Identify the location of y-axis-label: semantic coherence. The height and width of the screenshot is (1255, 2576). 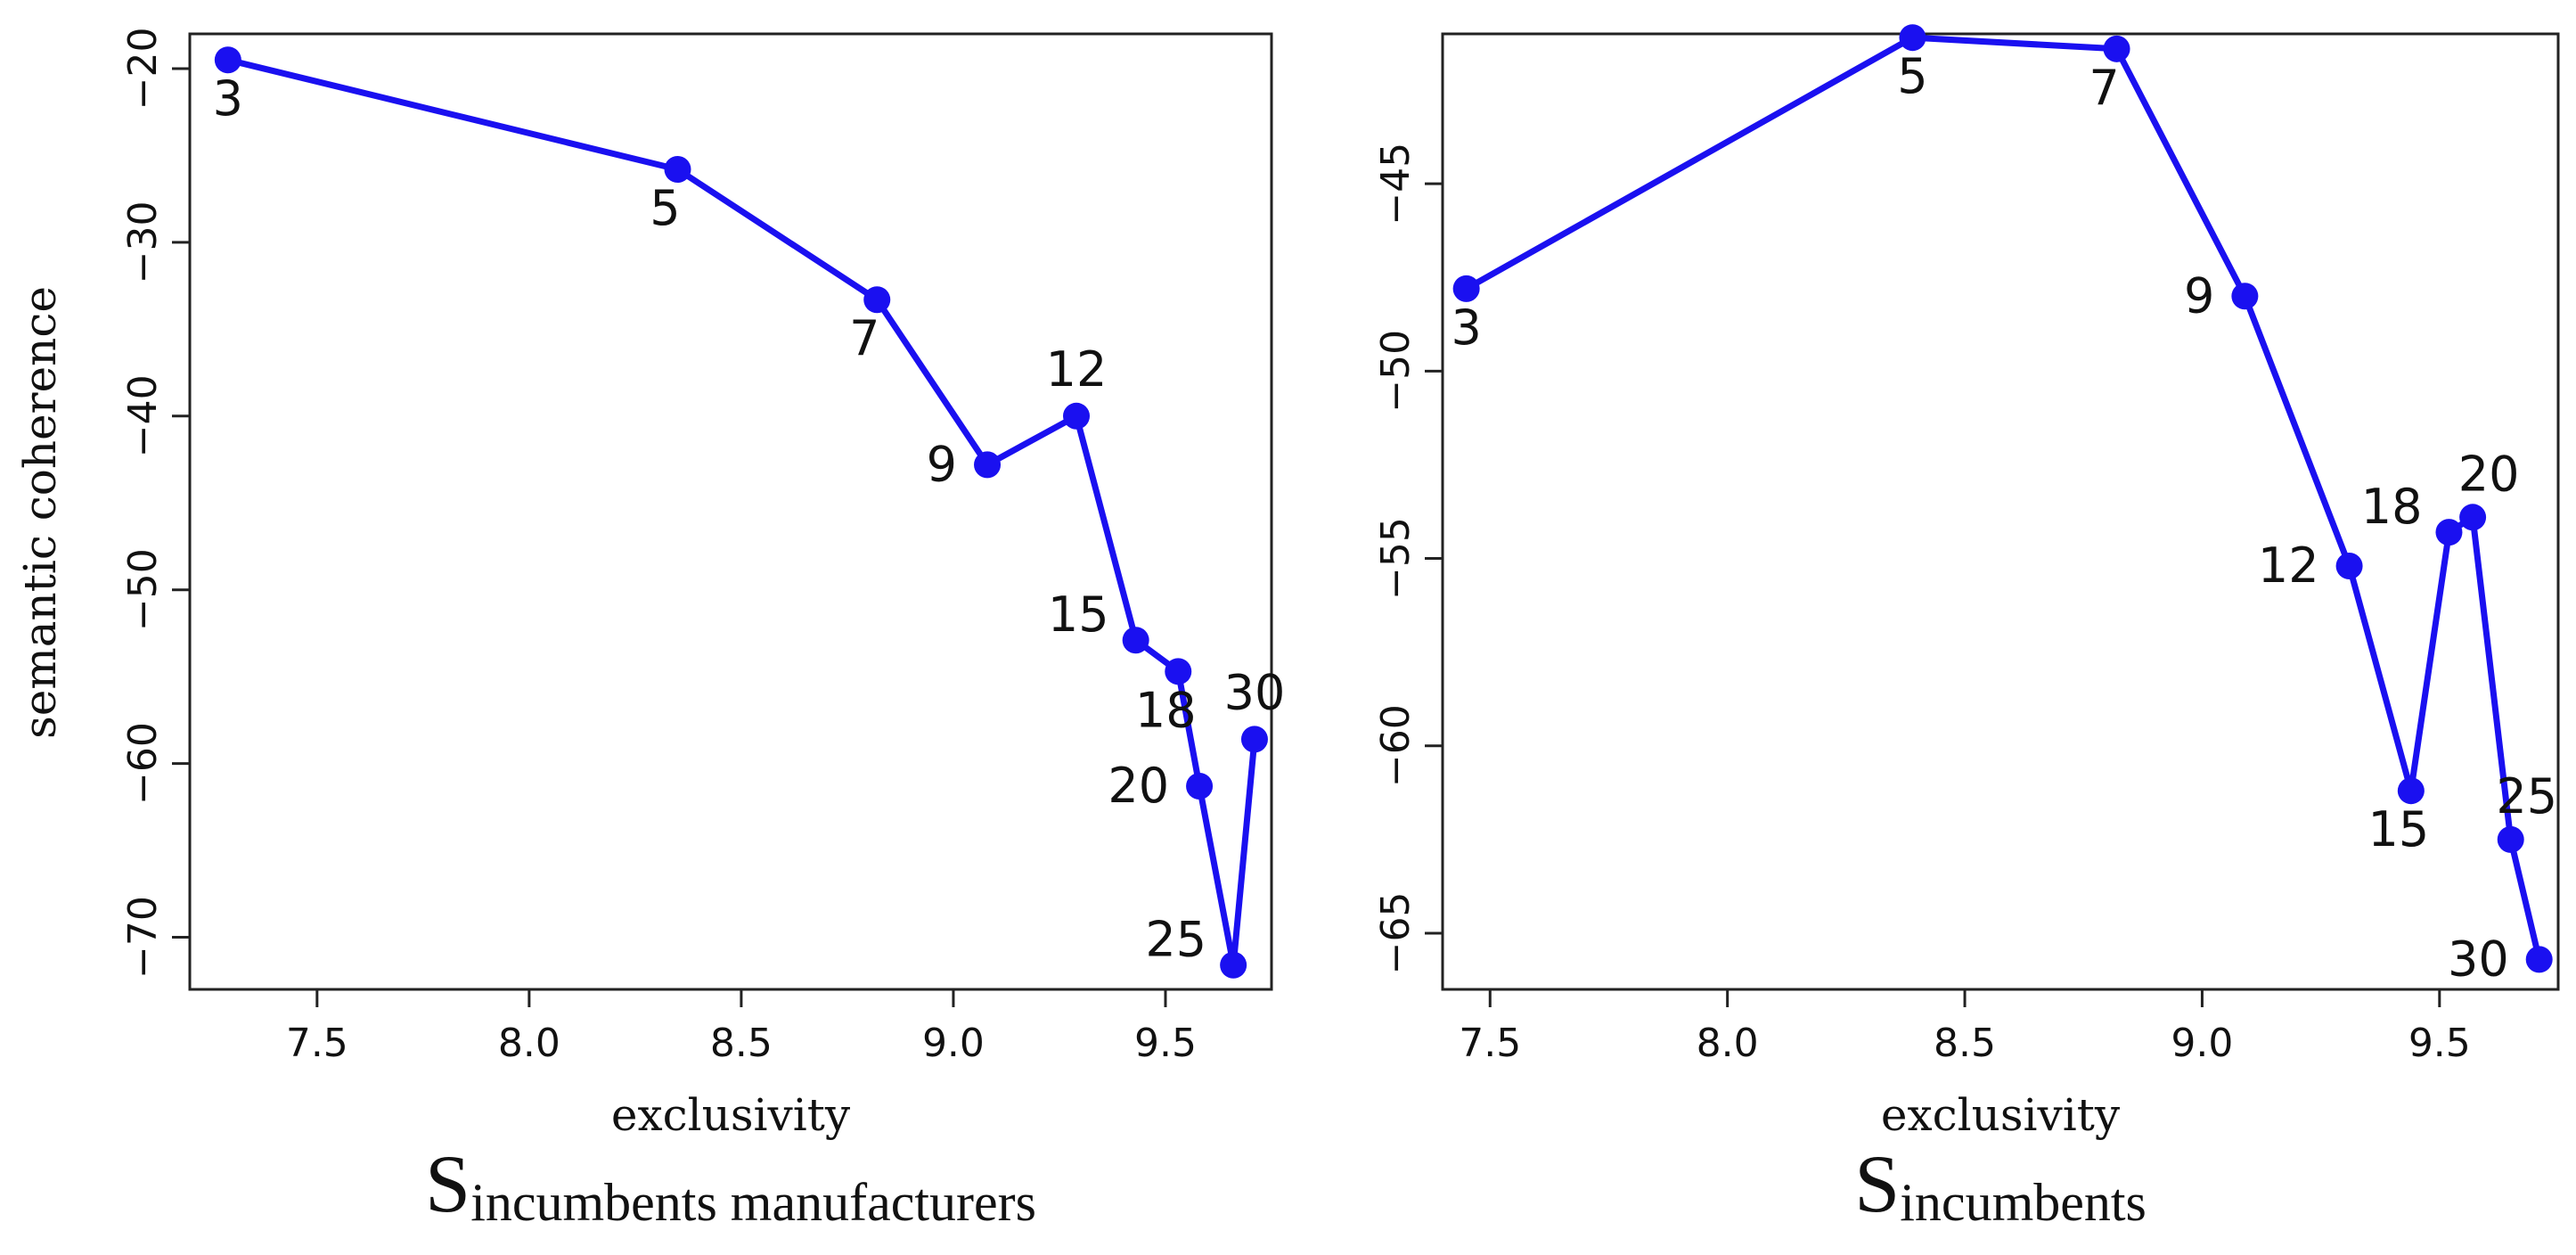
(40, 512).